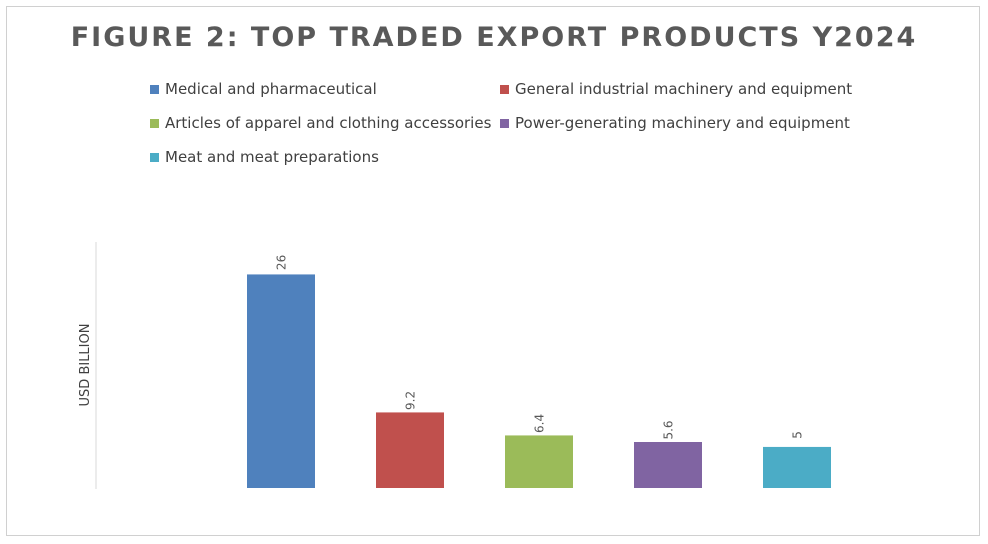 The image size is (988, 544). Describe the element at coordinates (272, 157) in the screenshot. I see `legend-label: Meat and meat preparations` at that location.